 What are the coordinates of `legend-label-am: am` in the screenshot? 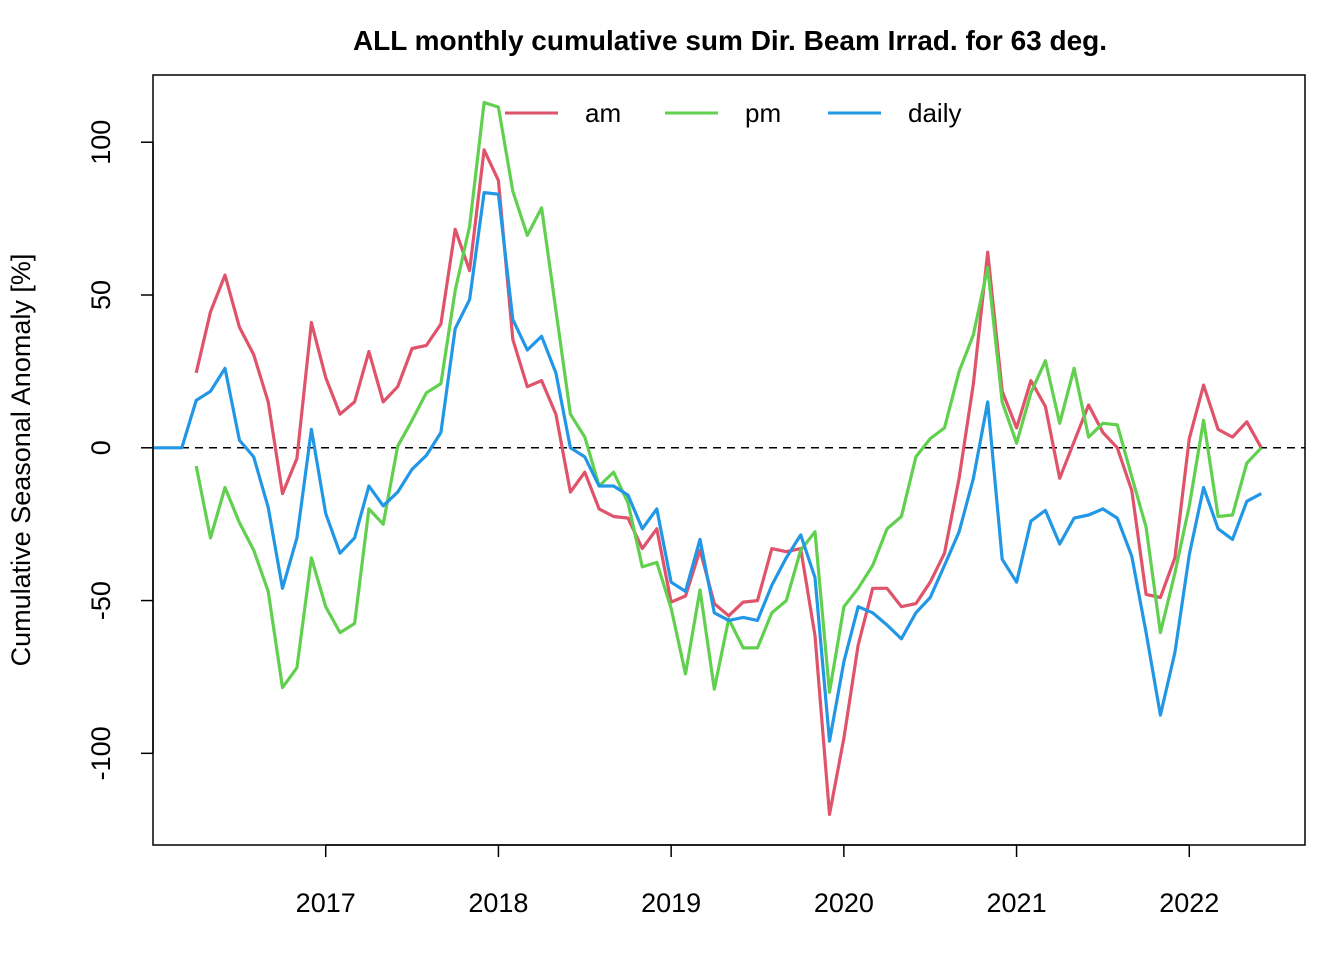 It's located at (603, 113).